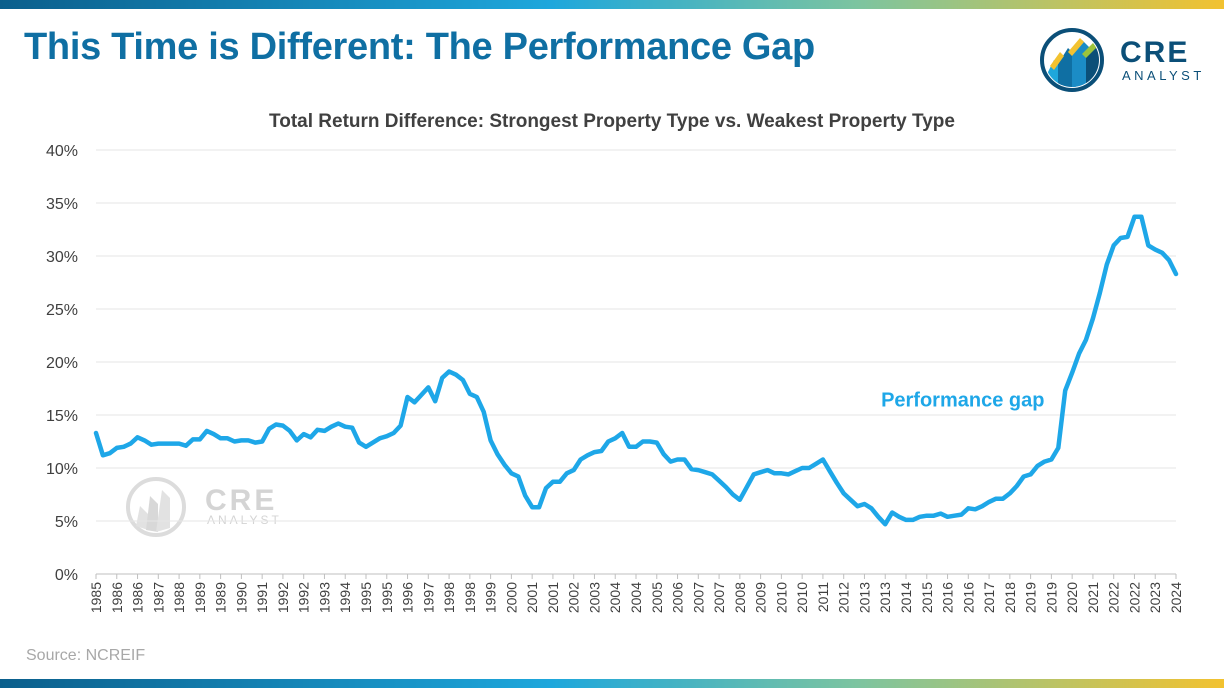 Image resolution: width=1224 pixels, height=688 pixels. I want to click on y-tick-label: 10%, so click(62, 469).